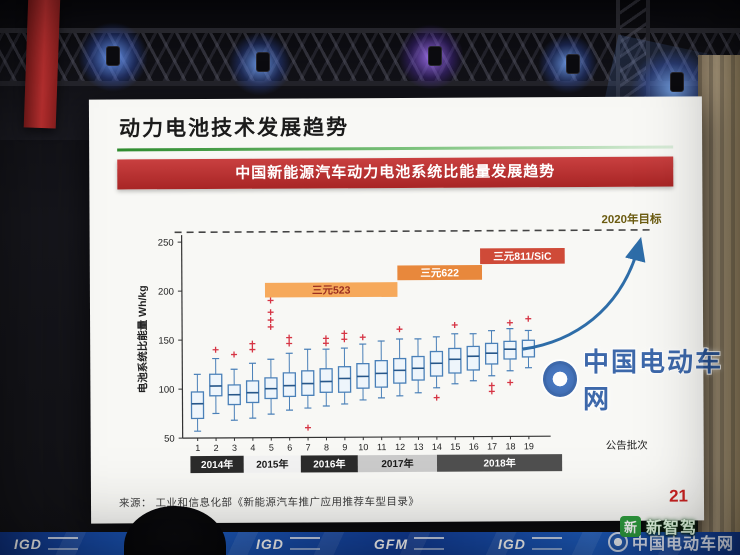 The image size is (740, 555). Describe the element at coordinates (395, 173) in the screenshot. I see `chart-title-banner: 中国新能源汽车动力电池系统比能量发展趋势` at that location.